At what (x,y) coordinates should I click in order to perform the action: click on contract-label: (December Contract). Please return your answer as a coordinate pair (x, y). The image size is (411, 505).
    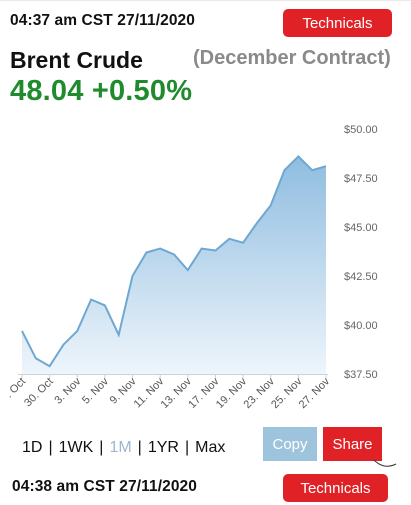
    Looking at the image, I should click on (292, 58).